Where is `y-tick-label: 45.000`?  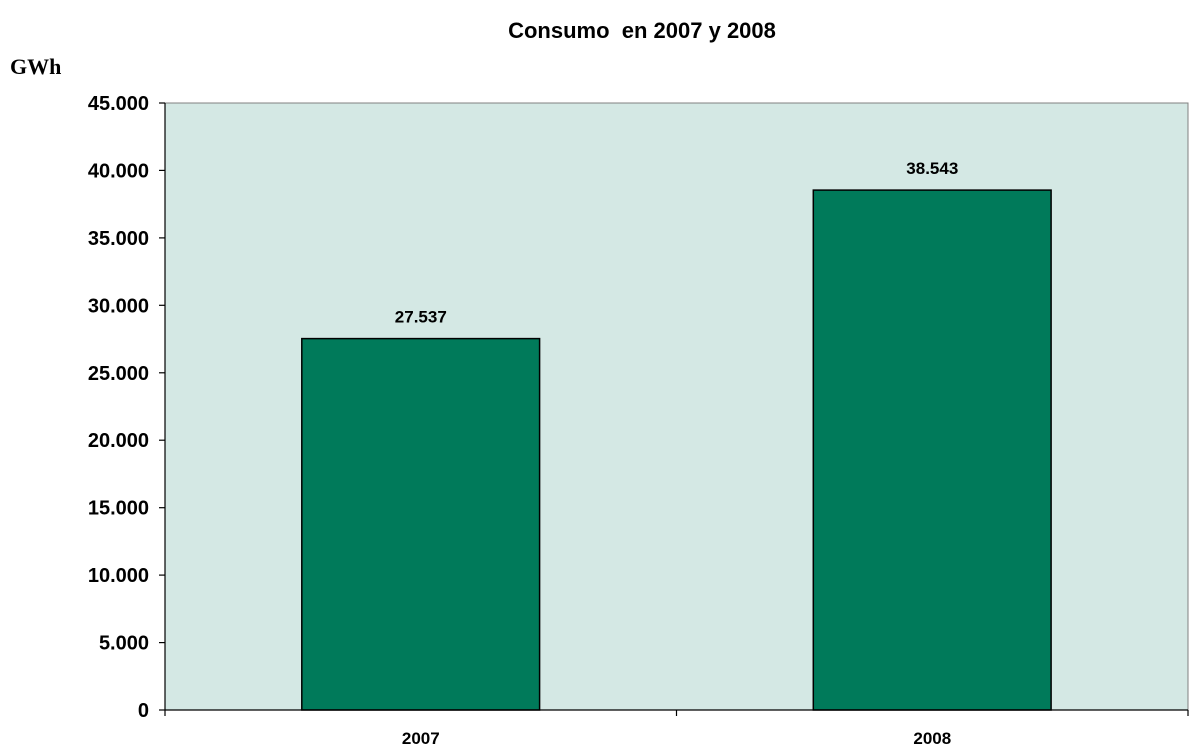 y-tick-label: 45.000 is located at coordinates (118, 104).